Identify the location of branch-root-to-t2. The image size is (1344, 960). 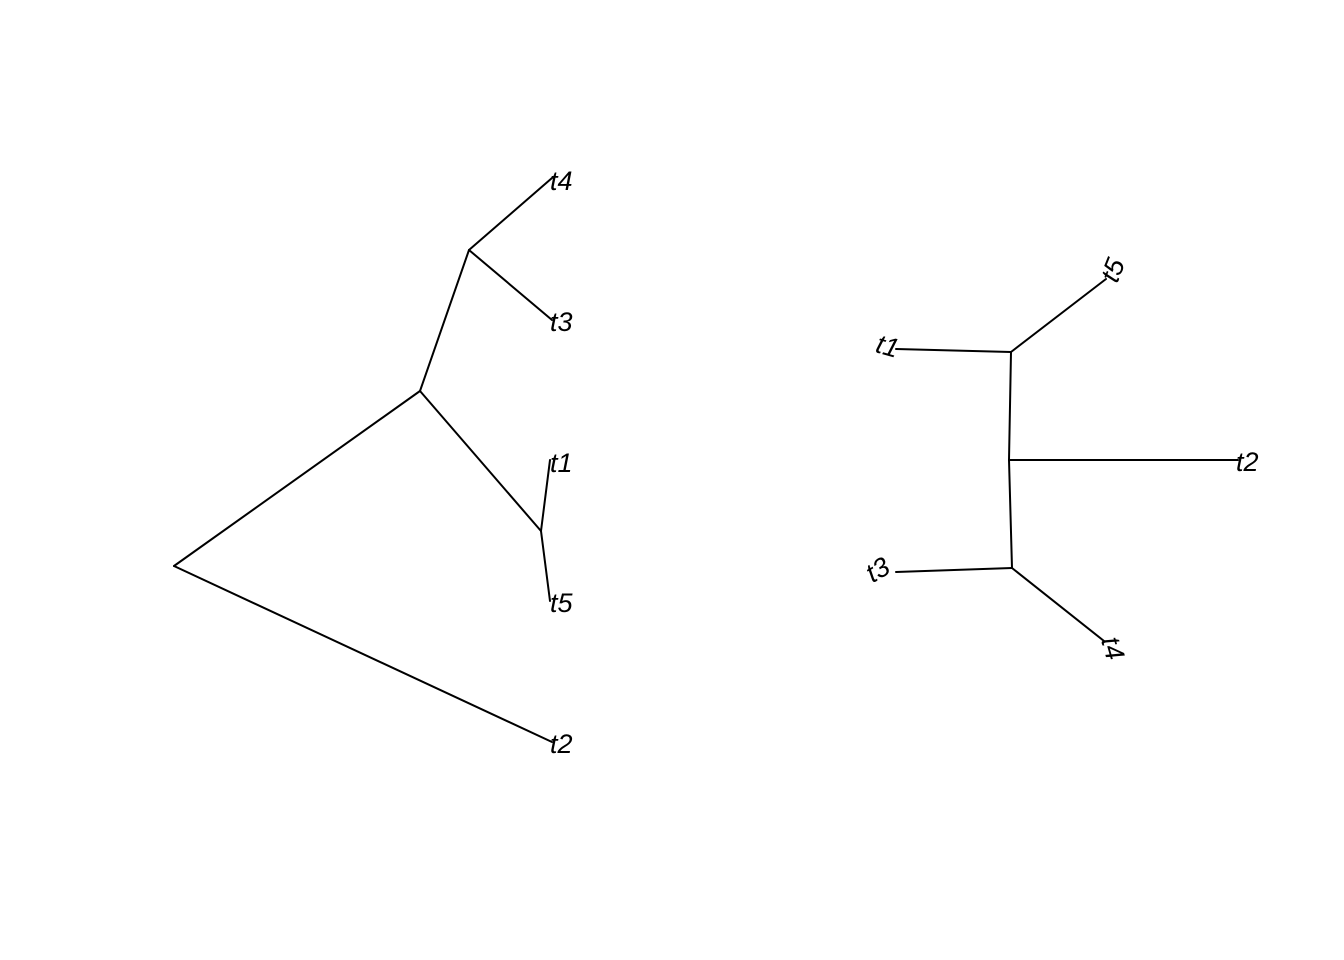
(363, 654).